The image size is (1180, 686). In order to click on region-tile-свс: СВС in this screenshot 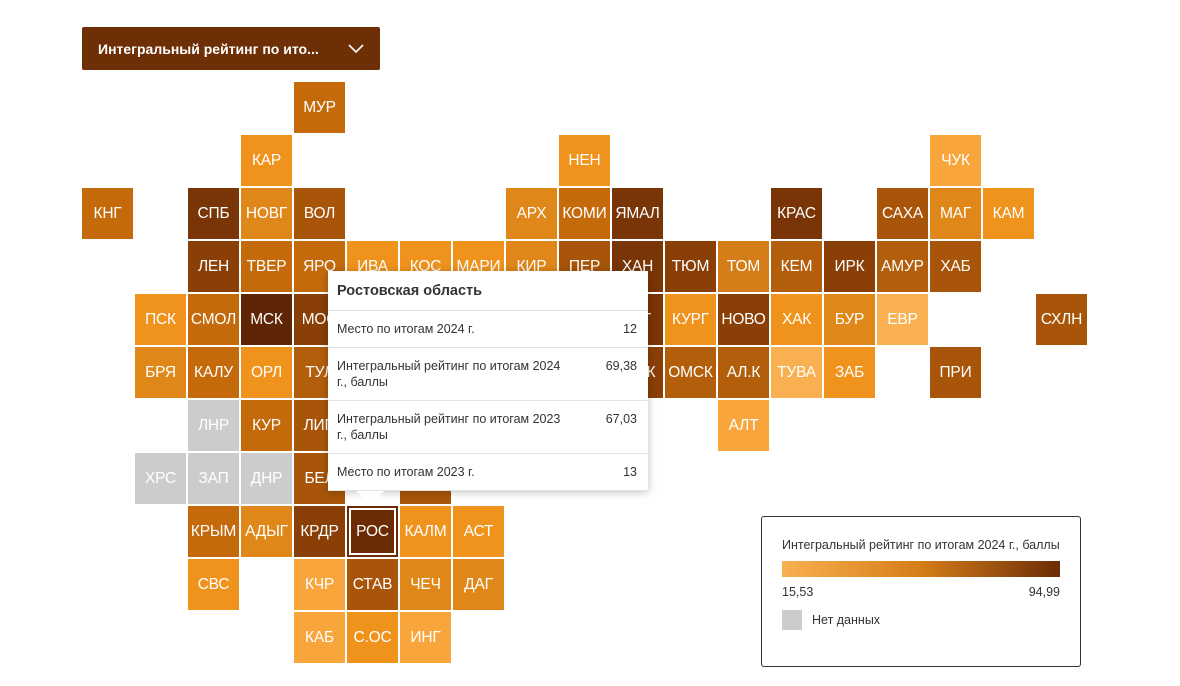, I will do `click(213, 584)`.